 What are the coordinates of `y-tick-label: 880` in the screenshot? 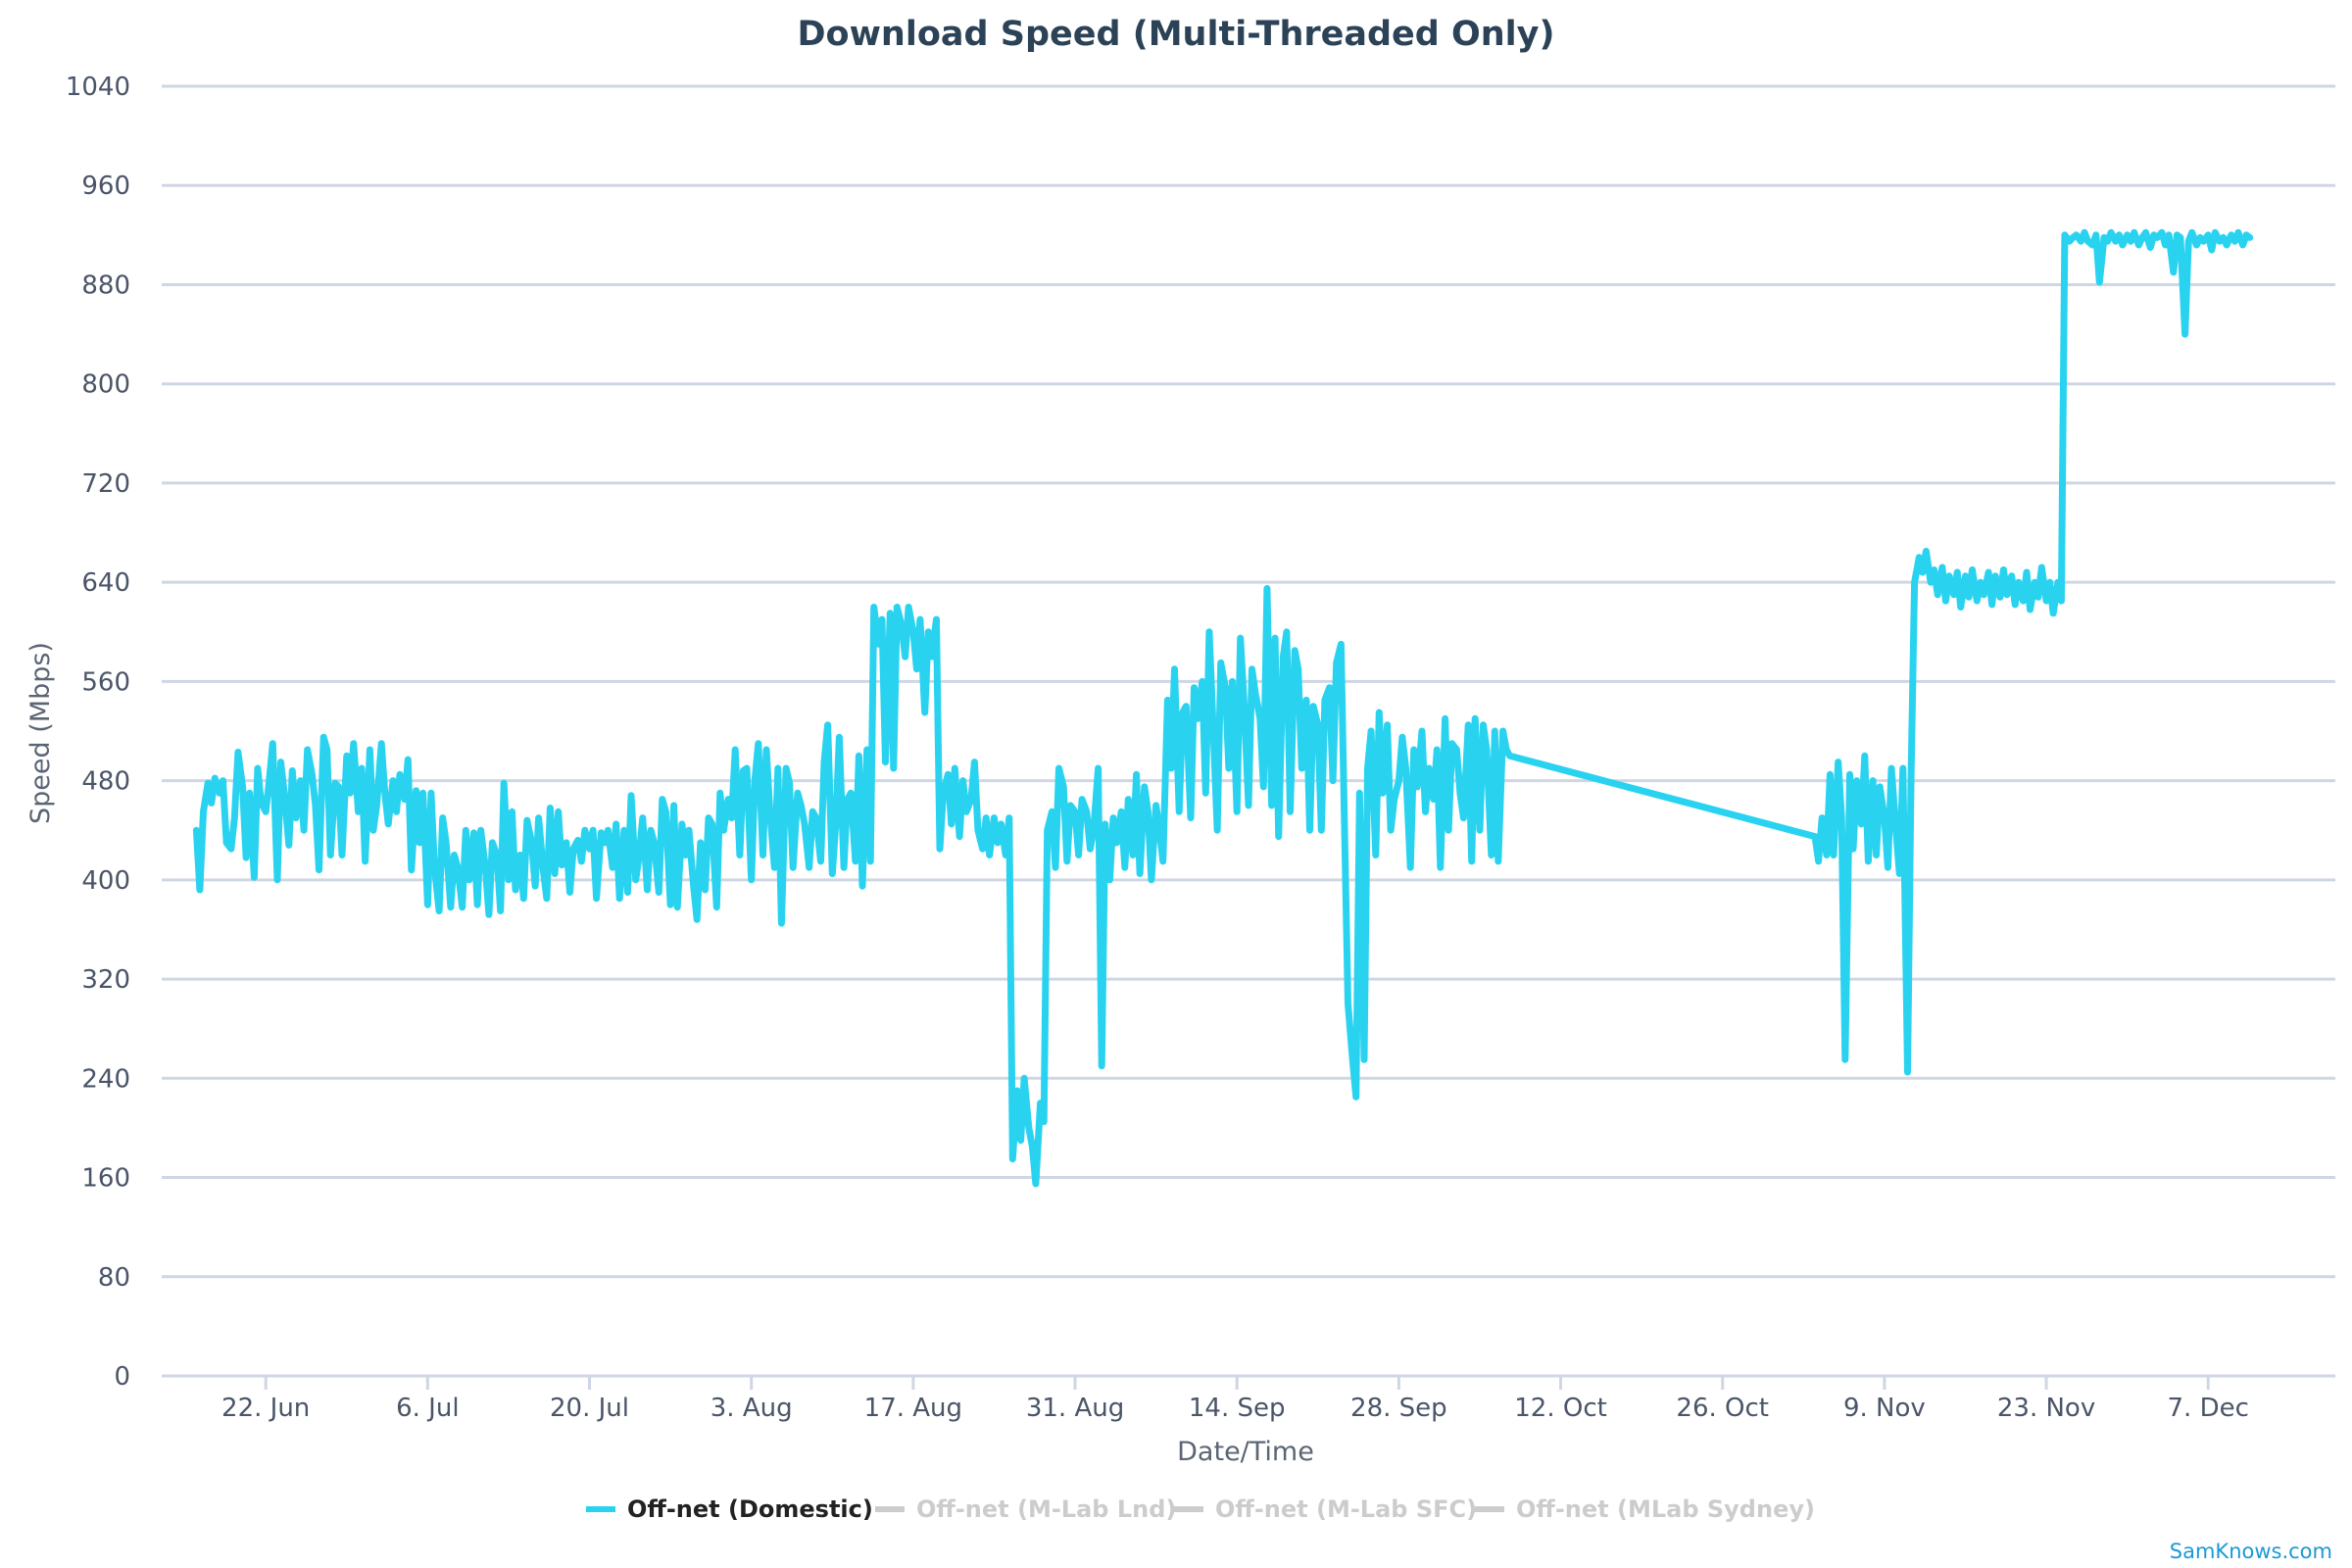 It's located at (105, 285).